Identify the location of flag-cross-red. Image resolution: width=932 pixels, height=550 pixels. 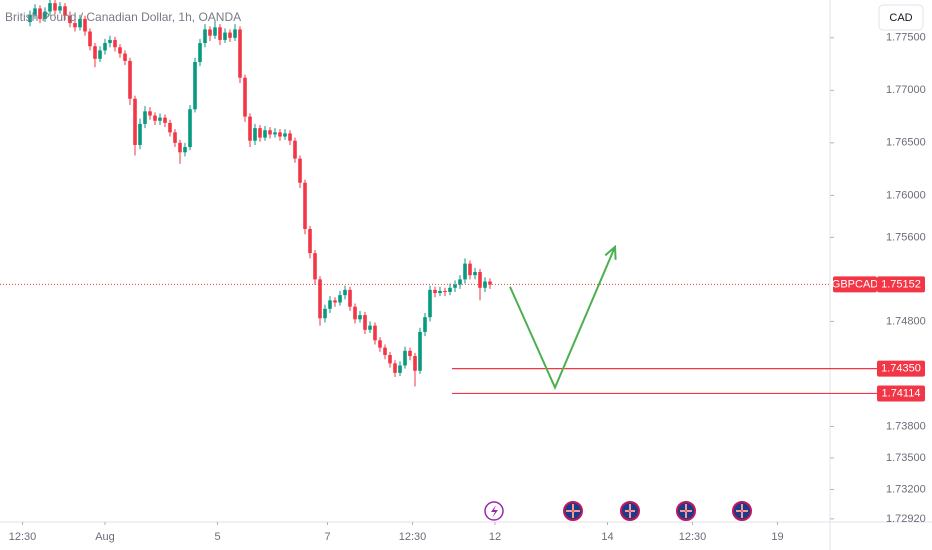
(657, 511).